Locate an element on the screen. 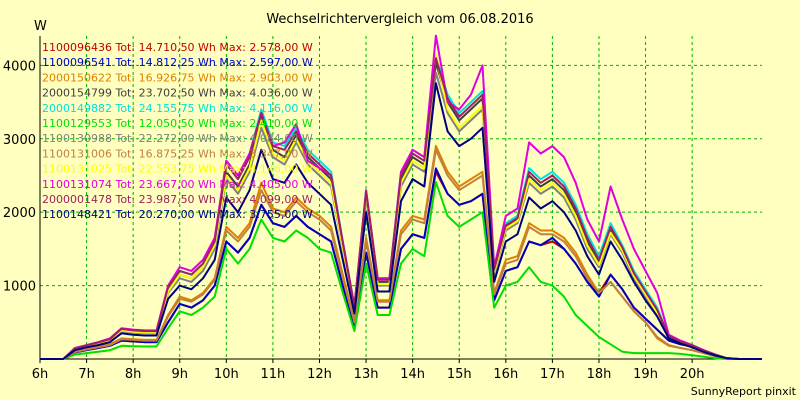 This screenshot has height=400, width=800. y-tick-label: 2000 is located at coordinates (19, 213).